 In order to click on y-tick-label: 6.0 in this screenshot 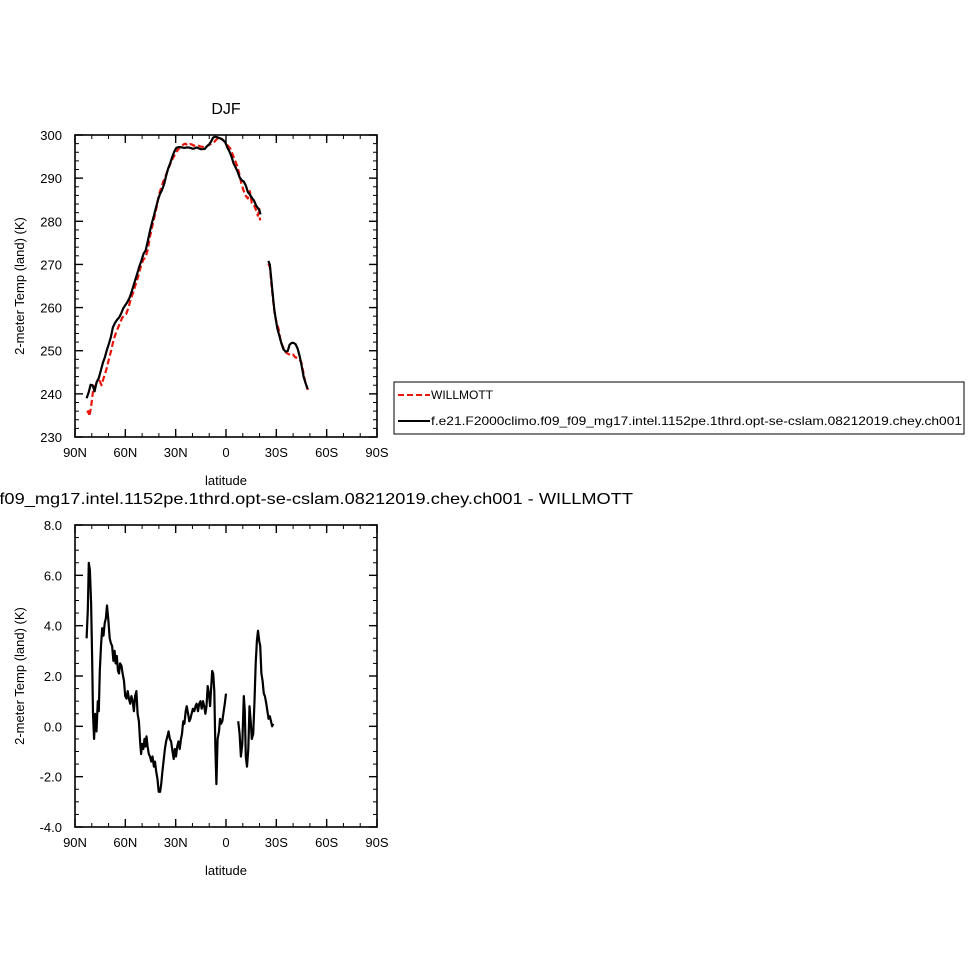, I will do `click(53, 575)`.